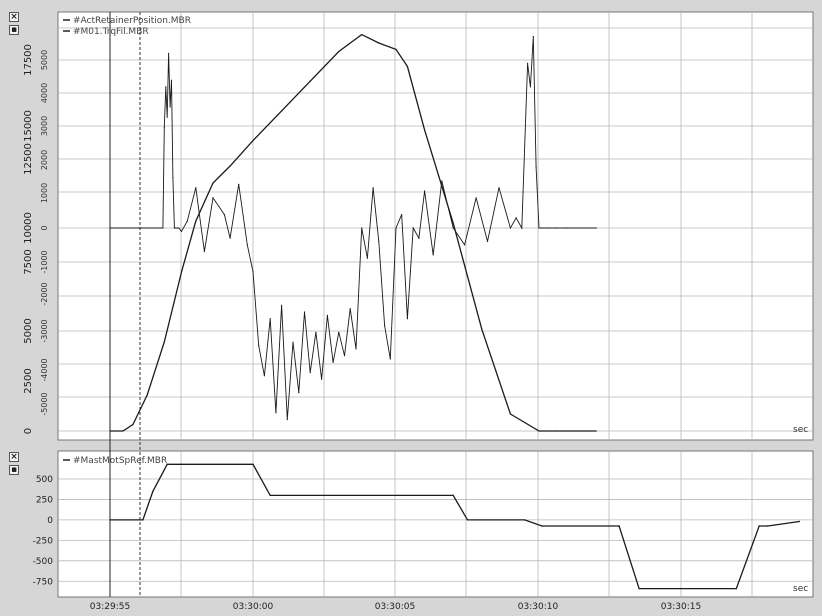 This screenshot has height=616, width=822. I want to click on y-tick-label-outer: 15000, so click(28, 126).